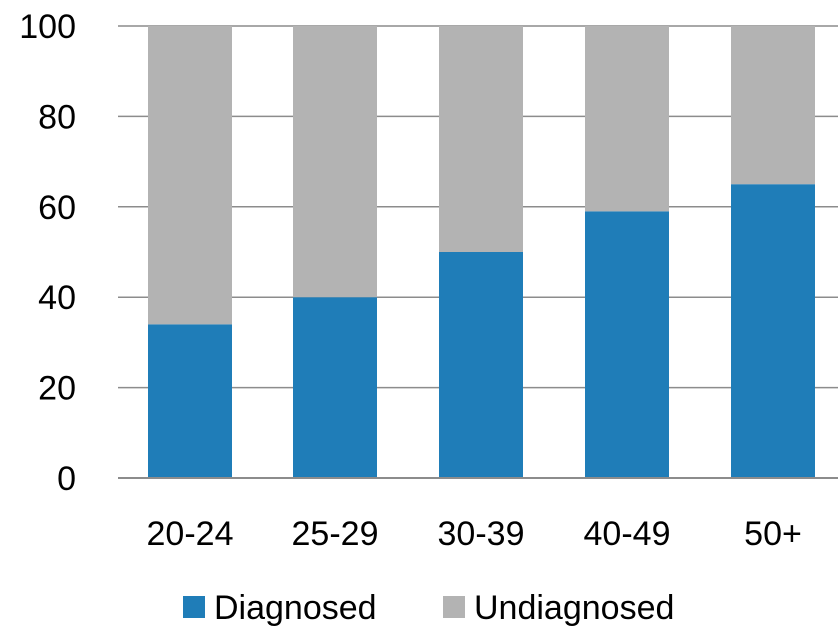 Image resolution: width=838 pixels, height=628 pixels. Describe the element at coordinates (773, 534) in the screenshot. I see `x-tick-label: 50+` at that location.